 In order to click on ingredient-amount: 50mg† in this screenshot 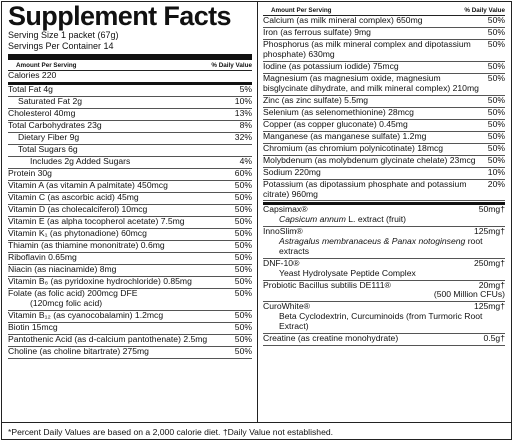, I will do `click(491, 209)`.